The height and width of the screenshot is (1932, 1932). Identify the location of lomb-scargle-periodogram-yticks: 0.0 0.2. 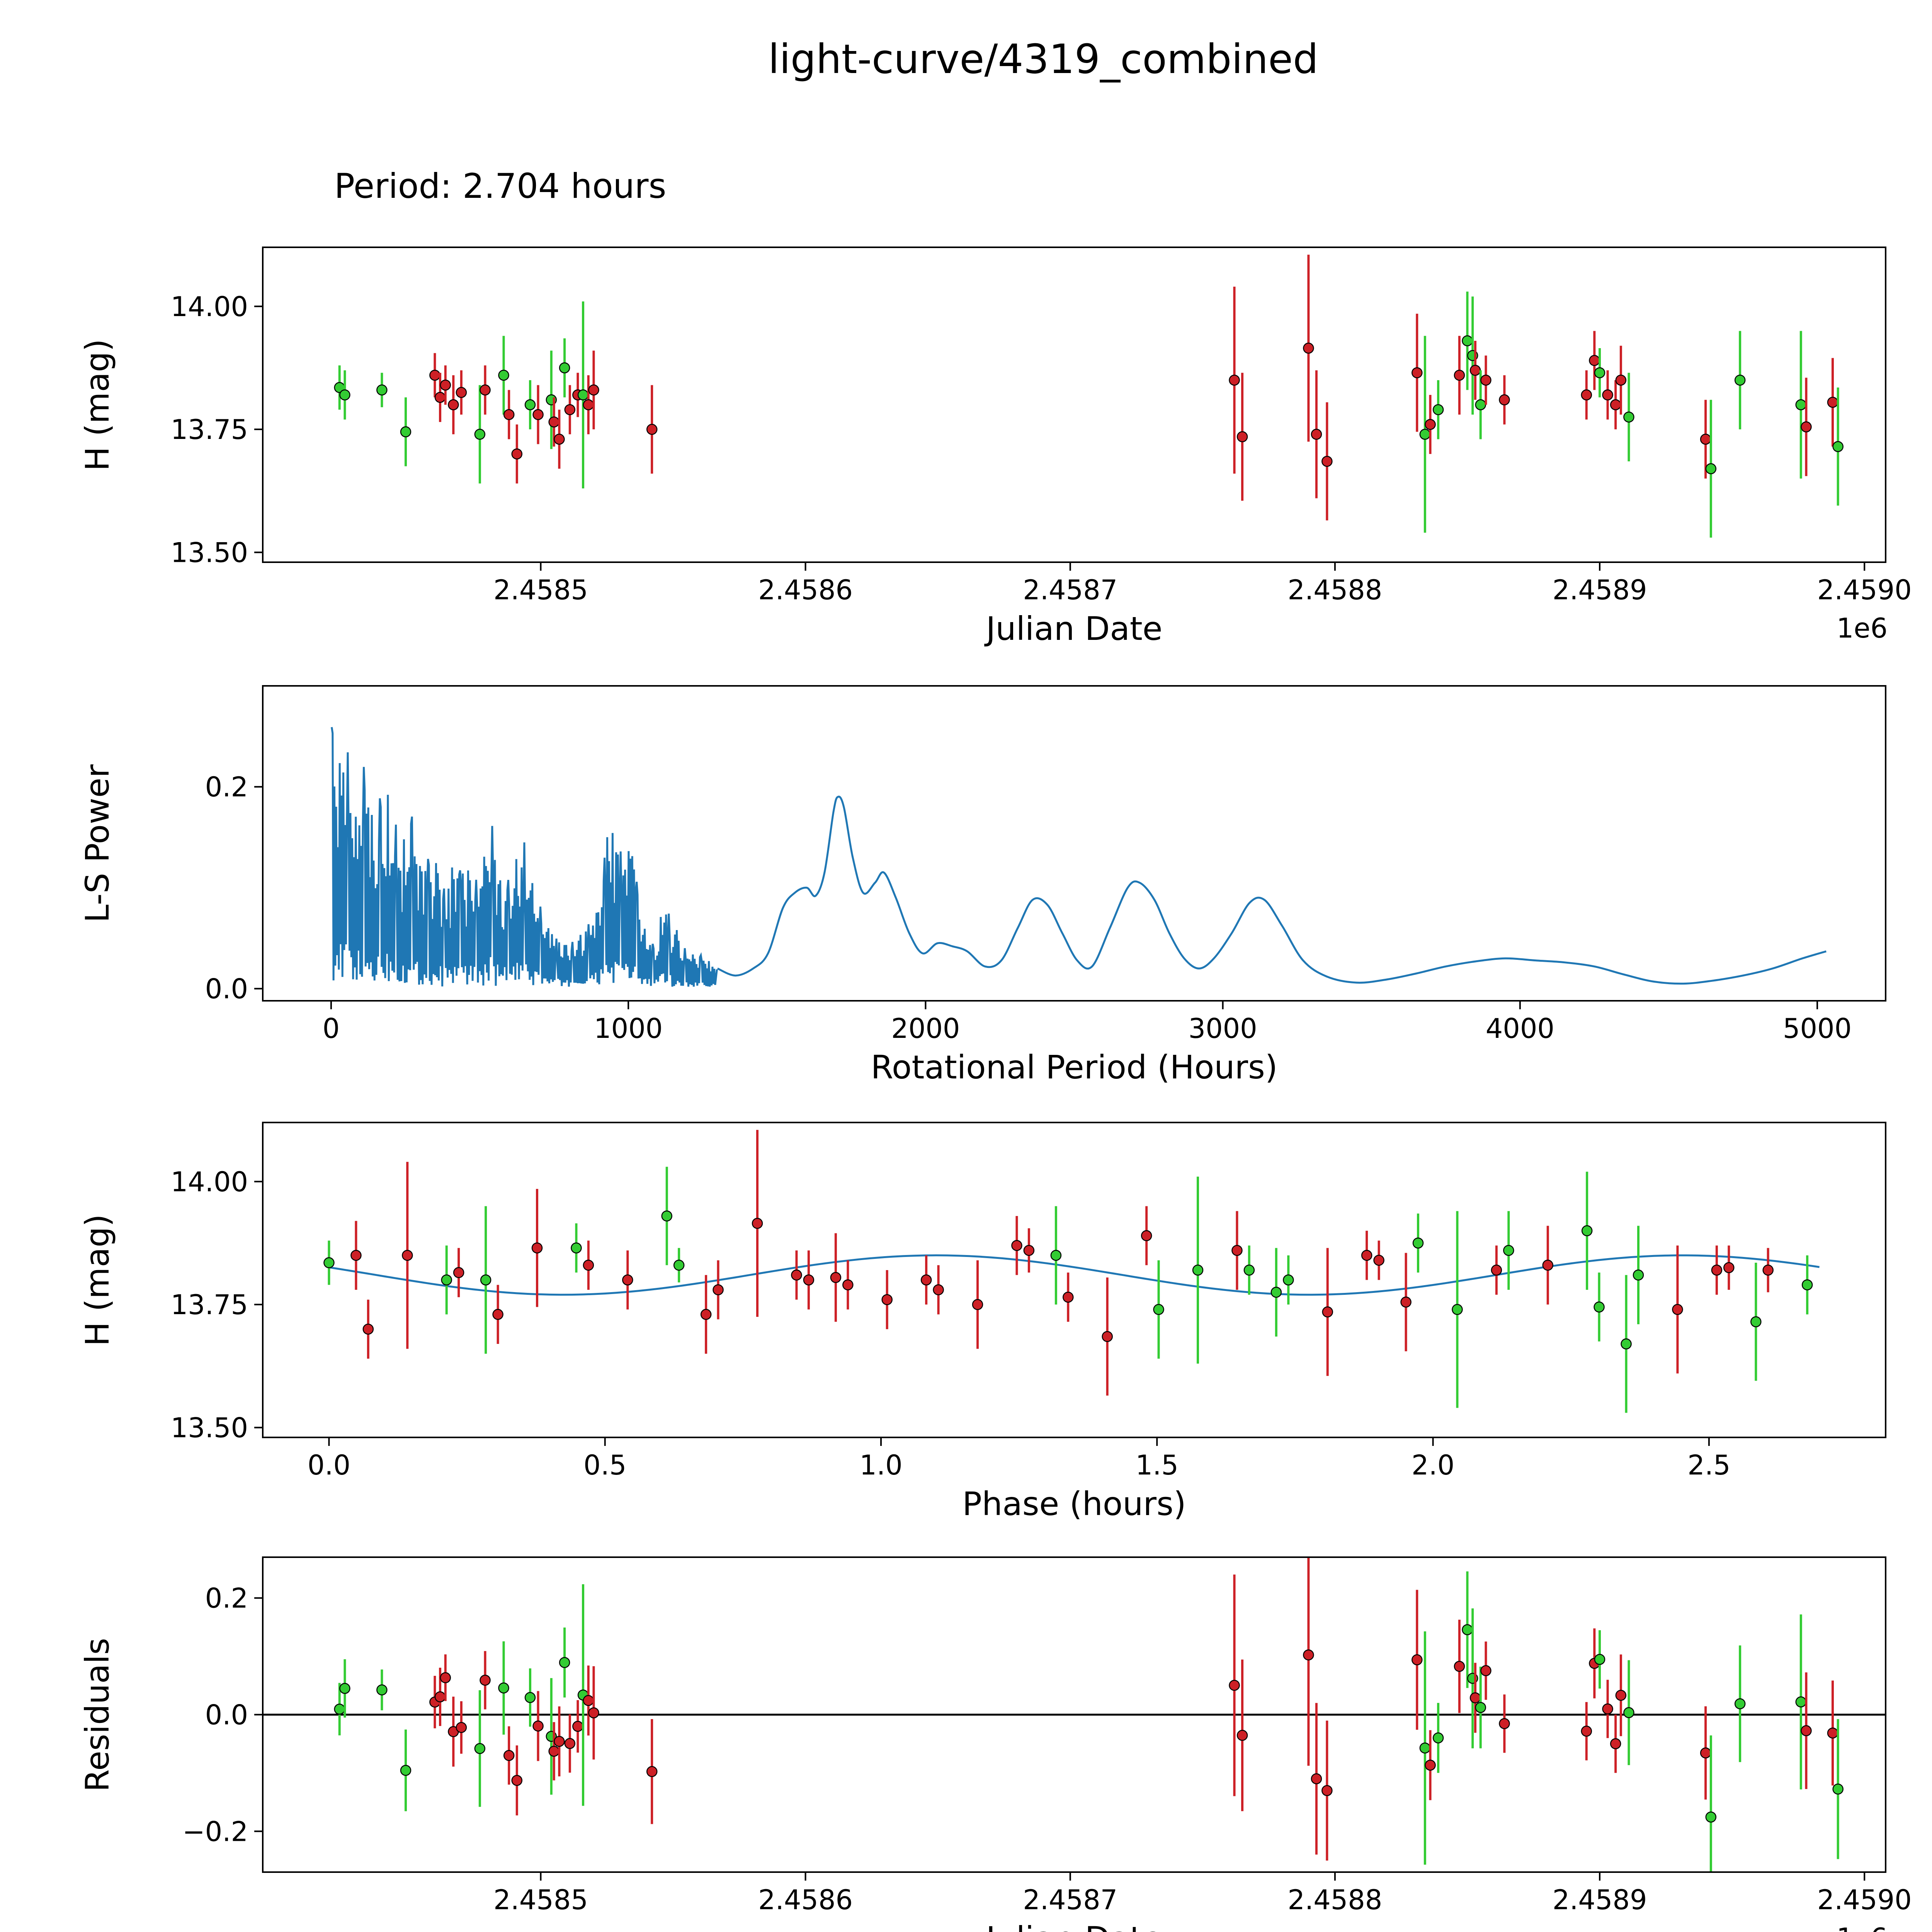
(234, 888).